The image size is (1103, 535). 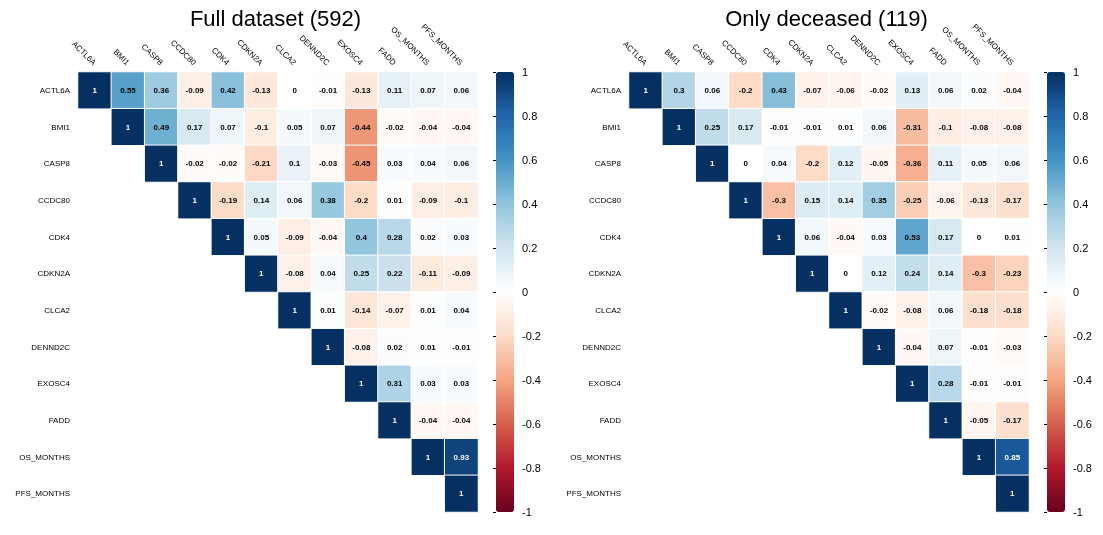 What do you see at coordinates (1081, 204) in the screenshot?
I see `color-bar-label: 0.4` at bounding box center [1081, 204].